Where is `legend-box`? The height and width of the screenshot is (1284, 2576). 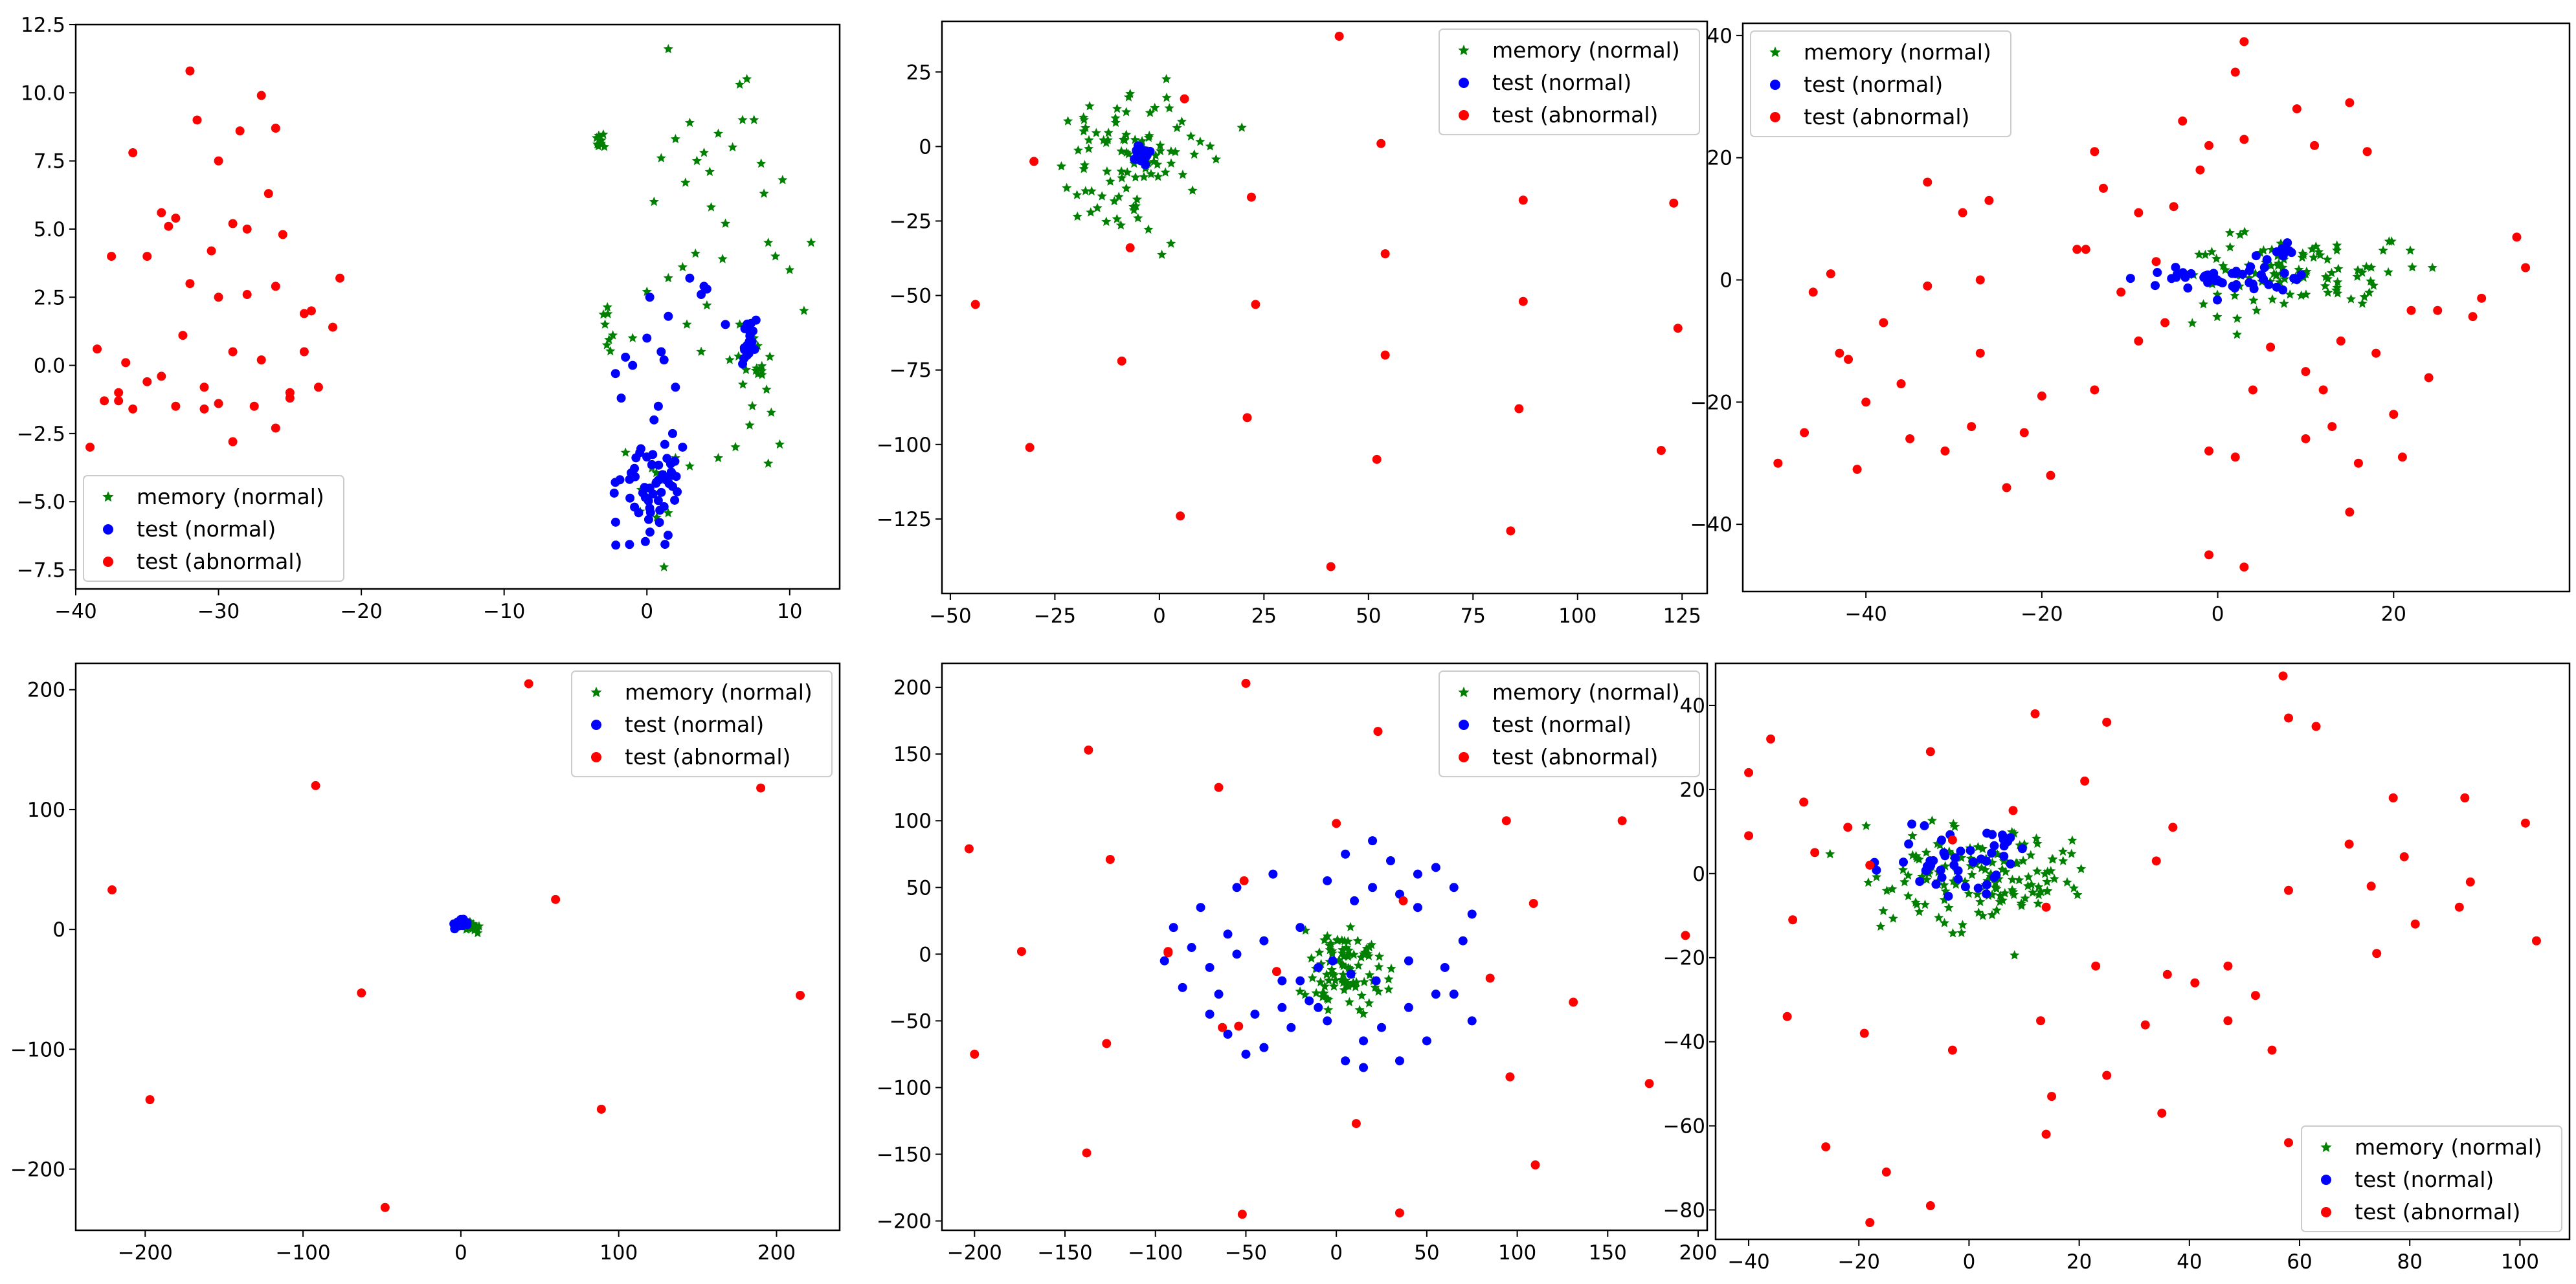 legend-box is located at coordinates (1569, 81).